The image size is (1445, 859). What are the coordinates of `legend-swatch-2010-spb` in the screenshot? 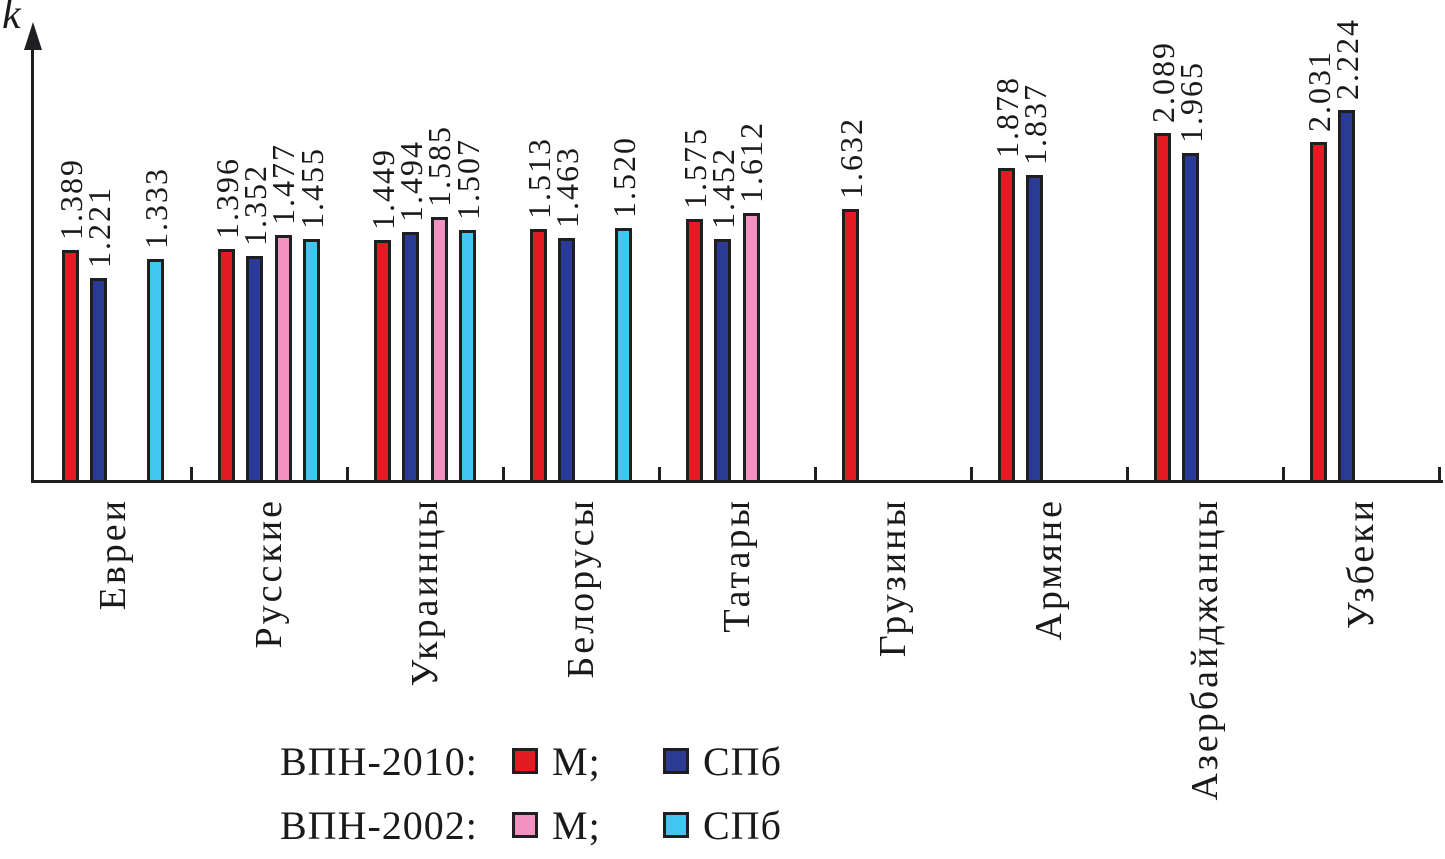 It's located at (676, 761).